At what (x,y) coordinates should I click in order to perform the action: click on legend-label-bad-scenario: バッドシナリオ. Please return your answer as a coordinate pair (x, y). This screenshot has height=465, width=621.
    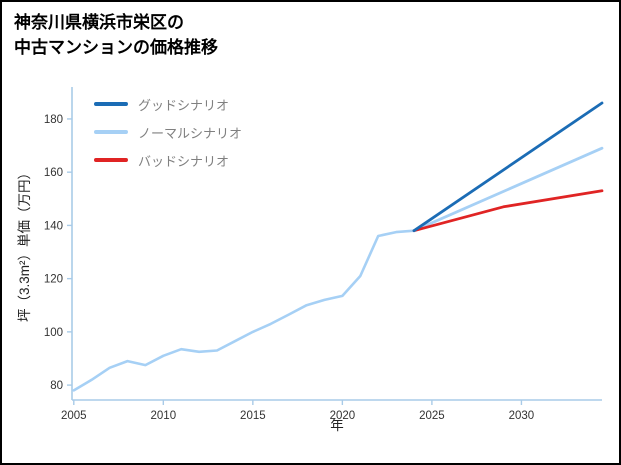
    Looking at the image, I should click on (184, 161).